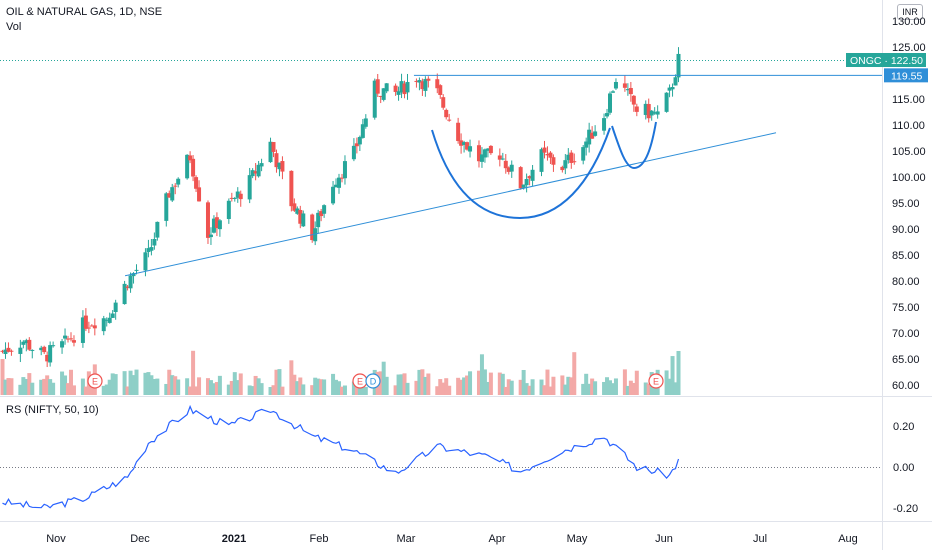 The height and width of the screenshot is (550, 932). I want to click on rs-tick-label: 0.00, so click(903, 468).